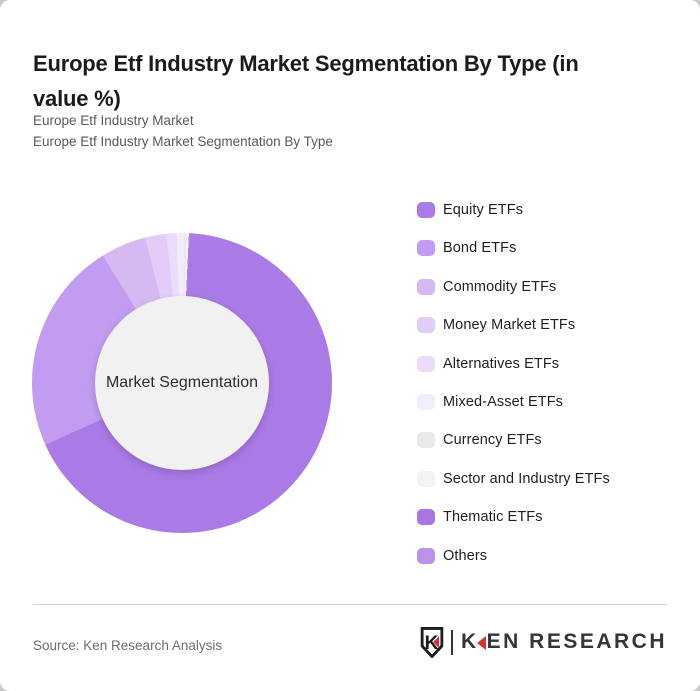 The height and width of the screenshot is (691, 700). Describe the element at coordinates (509, 325) in the screenshot. I see `legend-item-label: Money Market ETFs` at that location.